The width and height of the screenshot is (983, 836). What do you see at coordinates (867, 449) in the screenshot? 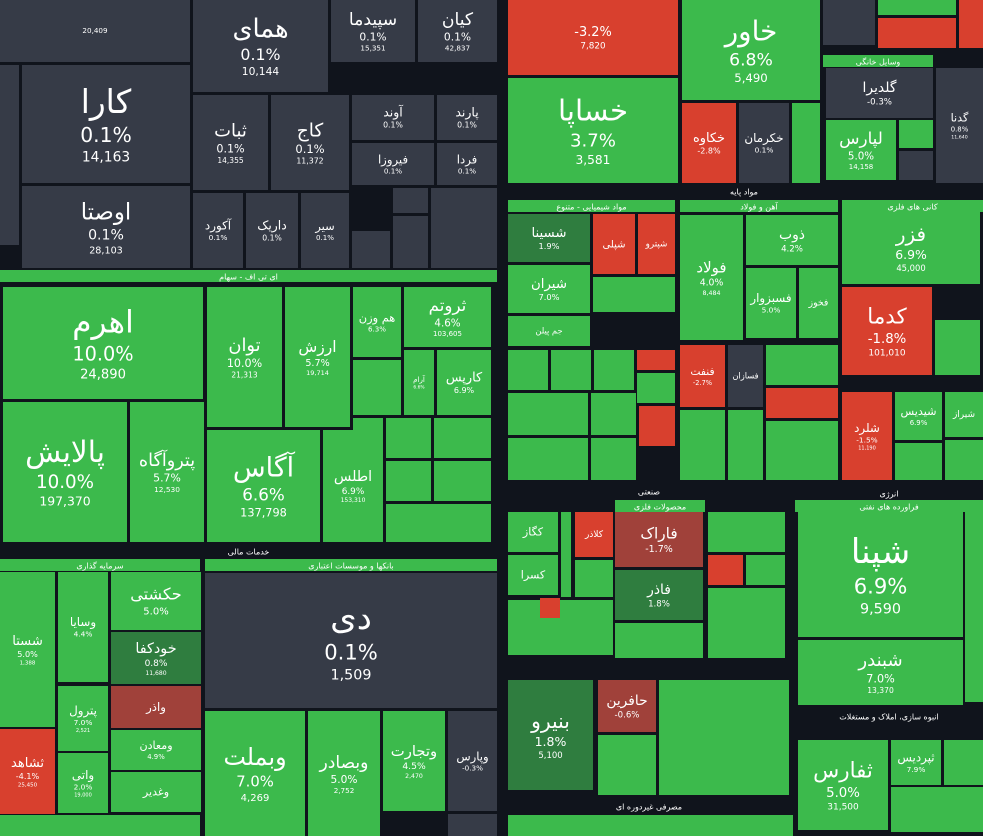
I see `tile-volume: 11,190` at bounding box center [867, 449].